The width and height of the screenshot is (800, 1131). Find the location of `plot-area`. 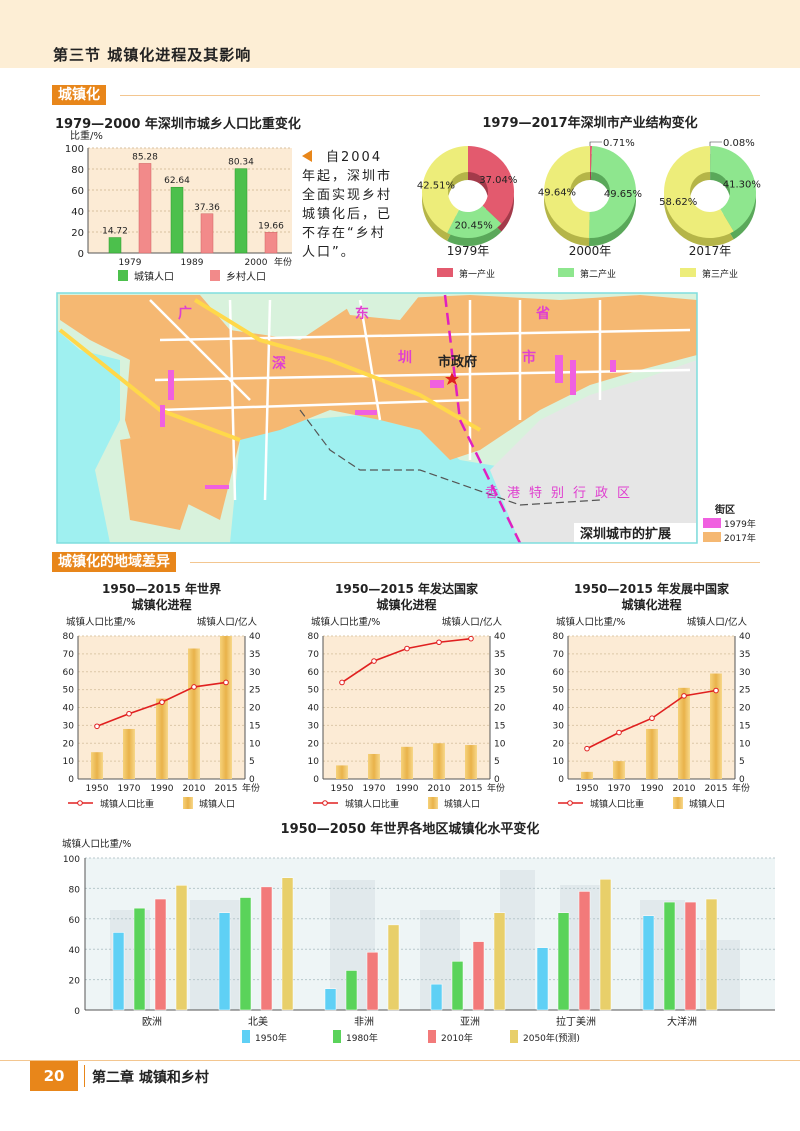

plot-area is located at coordinates (190, 200).